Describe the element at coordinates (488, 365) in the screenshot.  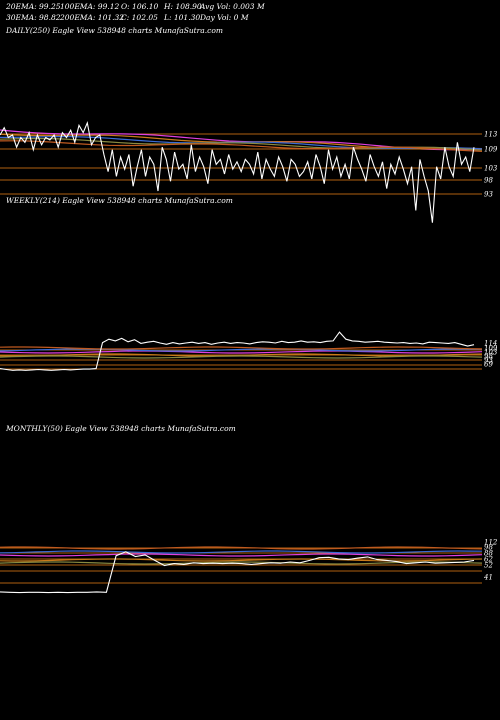
I see `y-tick-label: 69` at that location.